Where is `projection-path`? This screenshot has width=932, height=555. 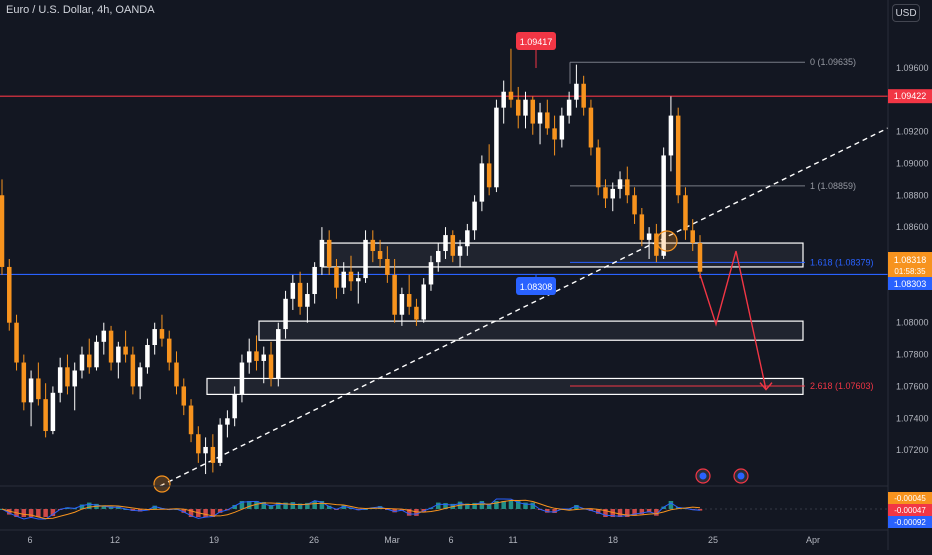 projection-path is located at coordinates (733, 320).